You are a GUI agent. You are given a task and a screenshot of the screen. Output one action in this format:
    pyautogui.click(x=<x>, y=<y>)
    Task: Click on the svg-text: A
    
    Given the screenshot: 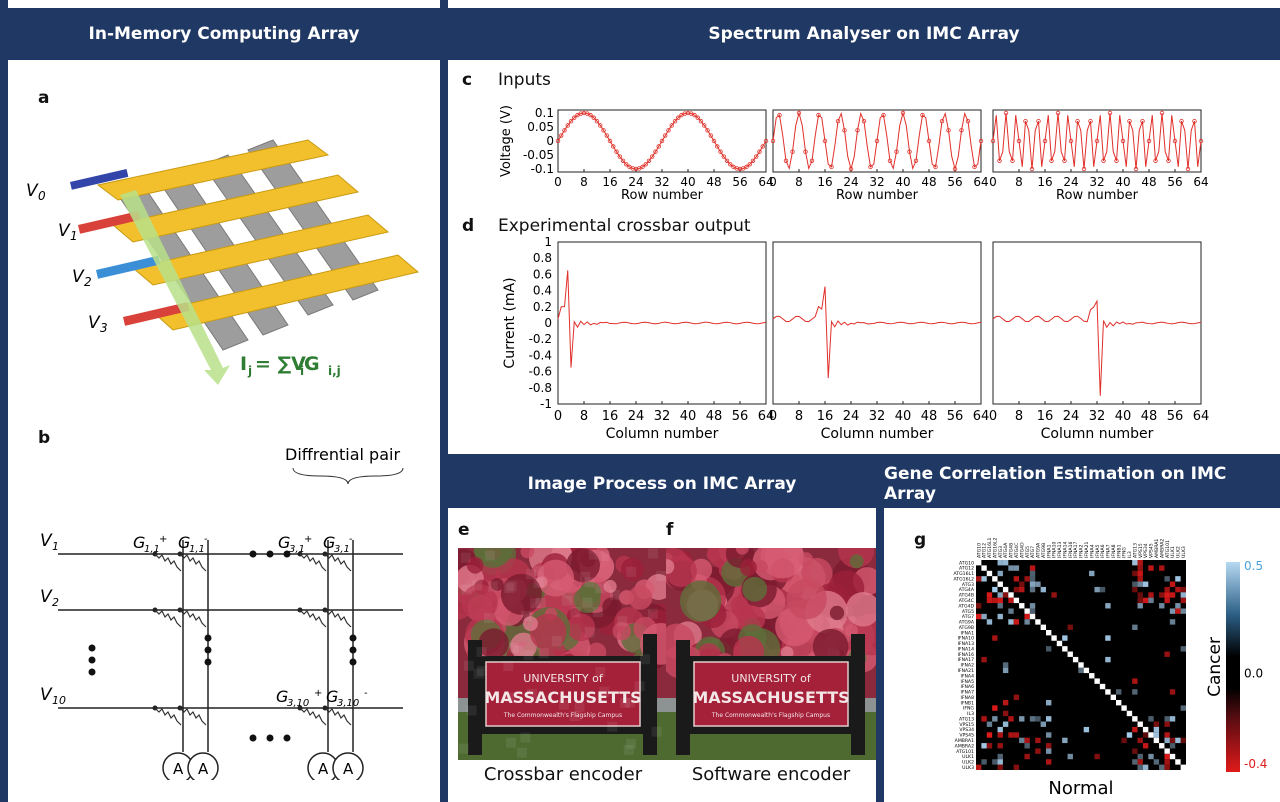 What is the action you would take?
    pyautogui.click(x=348, y=769)
    